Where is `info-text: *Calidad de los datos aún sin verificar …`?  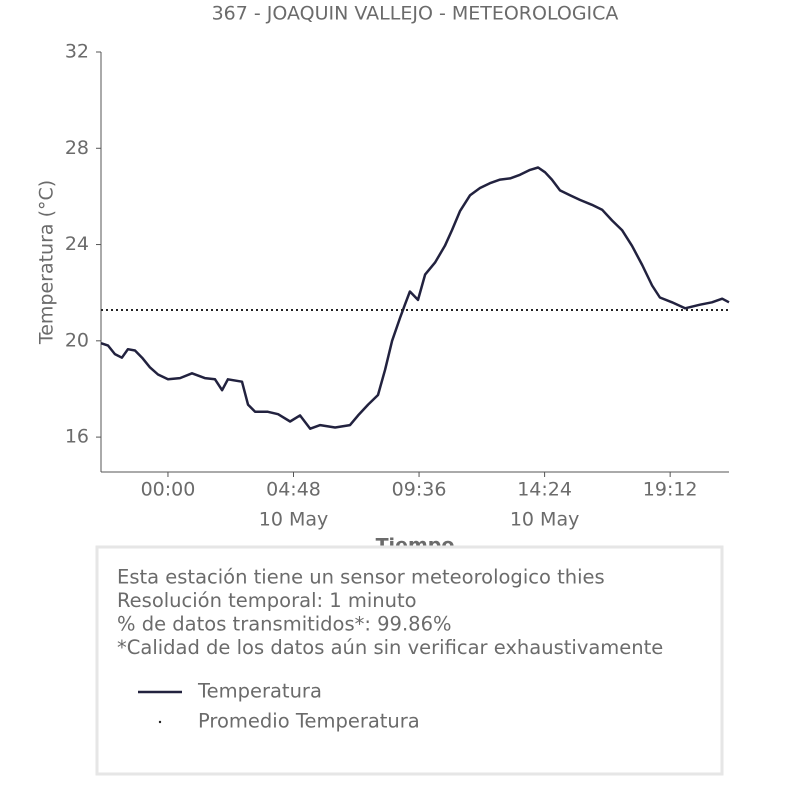 info-text: *Calidad de los datos aún sin verificar … is located at coordinates (390, 647).